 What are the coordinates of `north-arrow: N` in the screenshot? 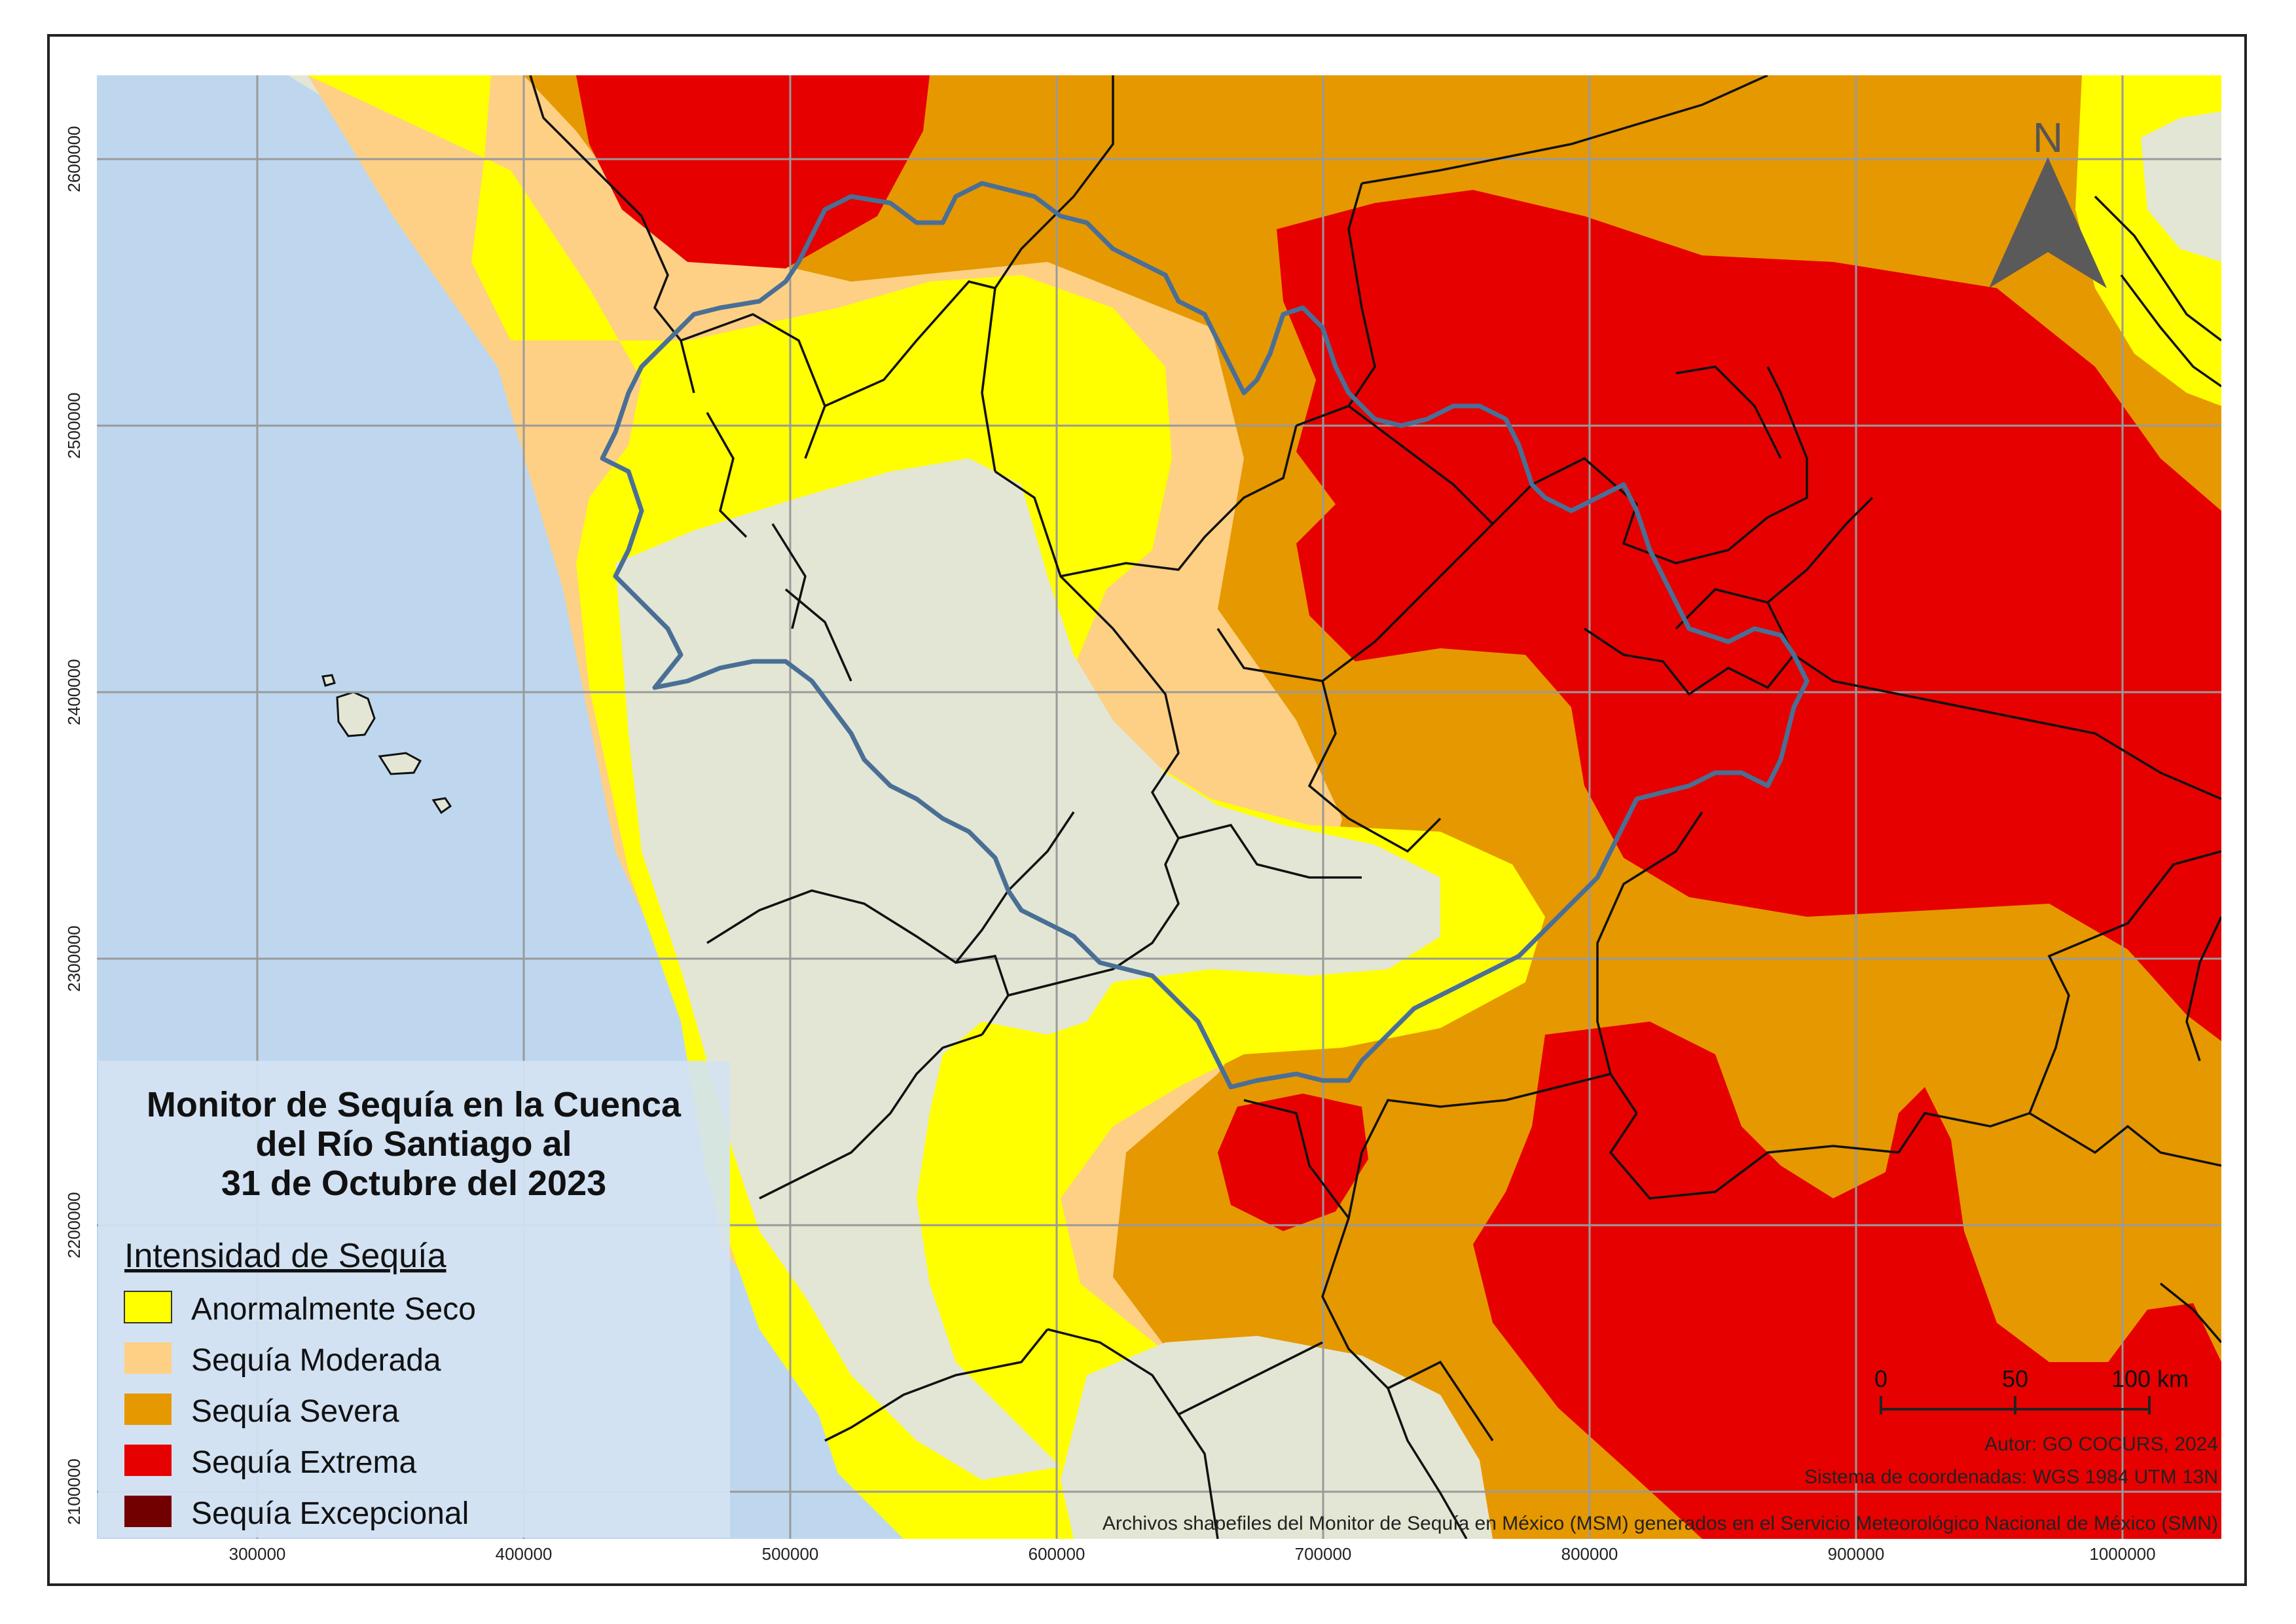 It's located at (2048, 201).